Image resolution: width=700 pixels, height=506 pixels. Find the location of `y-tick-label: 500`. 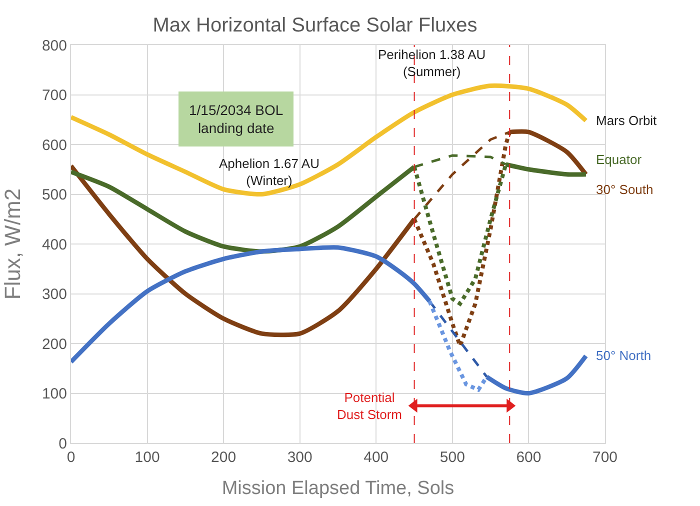

y-tick-label: 500 is located at coordinates (54, 195).